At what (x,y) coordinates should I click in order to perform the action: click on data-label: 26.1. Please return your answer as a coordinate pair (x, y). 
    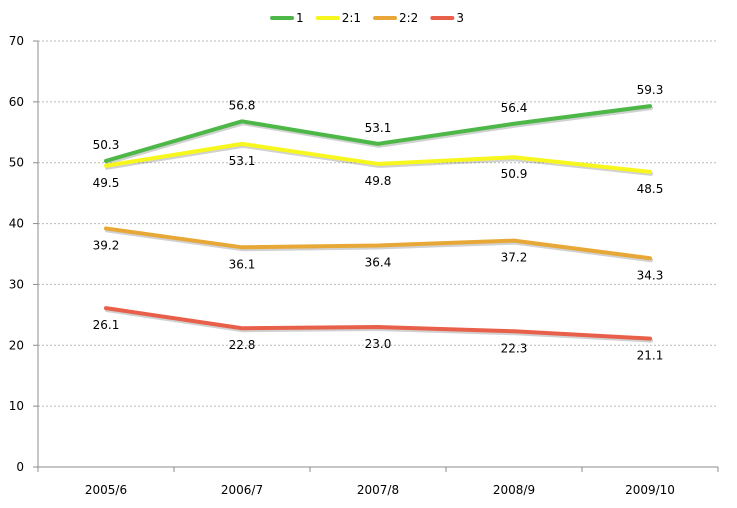
    Looking at the image, I should click on (106, 325).